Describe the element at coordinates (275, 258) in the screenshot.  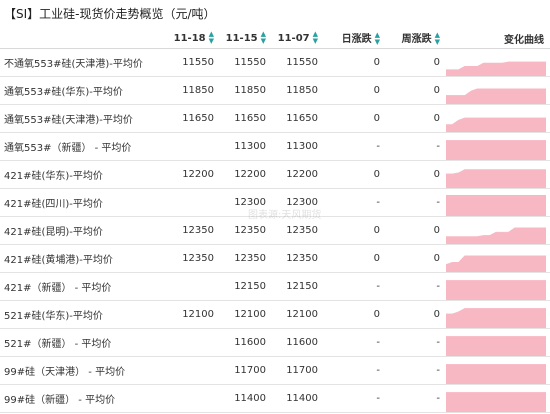
I see `table-row: 421#硅(黄埔港)-平均价 12350 12350 12350 0 0` at that location.